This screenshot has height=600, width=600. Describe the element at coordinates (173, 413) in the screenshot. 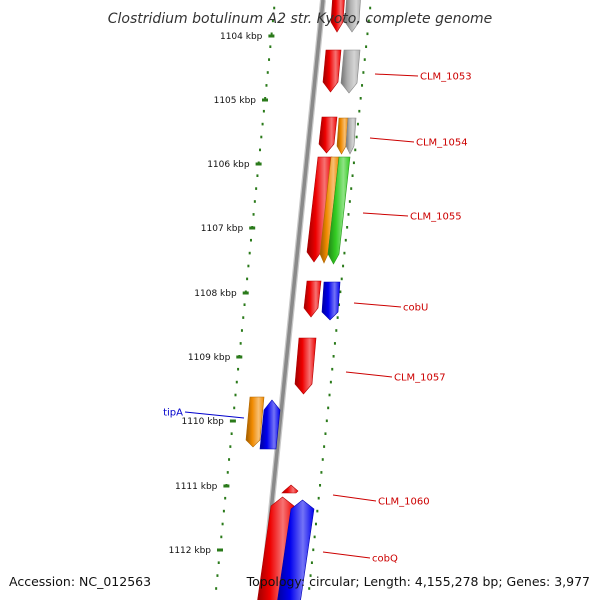

I see `gene-label: tipA` at that location.